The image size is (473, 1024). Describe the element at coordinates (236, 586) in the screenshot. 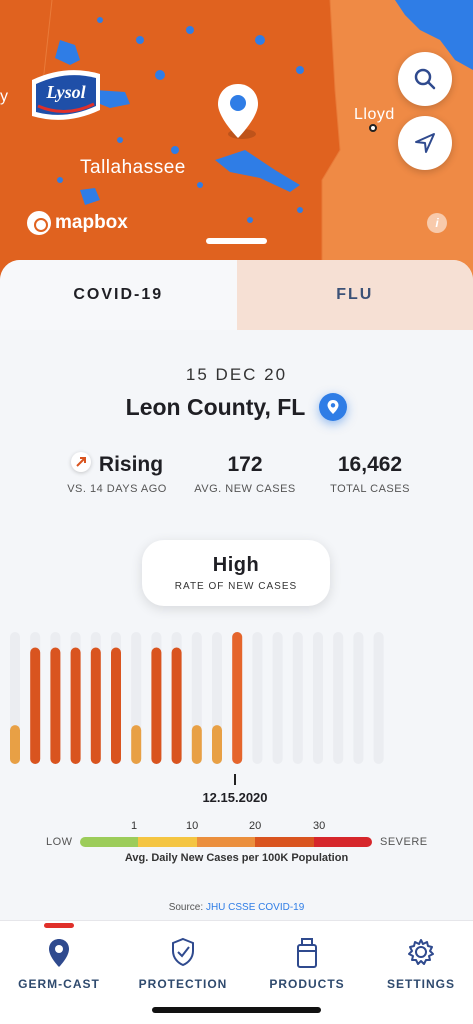

I see `risk-level-label: RATE OF NEW CASES` at that location.